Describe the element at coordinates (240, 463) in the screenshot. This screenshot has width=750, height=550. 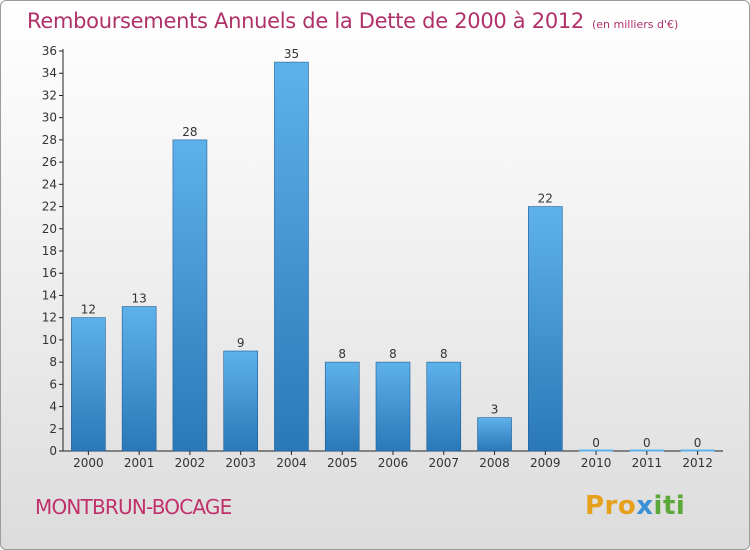
I see `x-tick-label-2003: 2003` at that location.